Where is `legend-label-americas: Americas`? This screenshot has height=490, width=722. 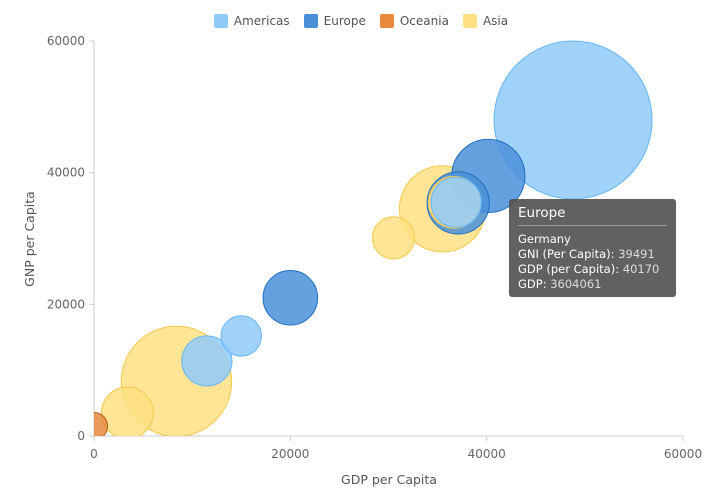
legend-label-americas: Americas is located at coordinates (261, 21).